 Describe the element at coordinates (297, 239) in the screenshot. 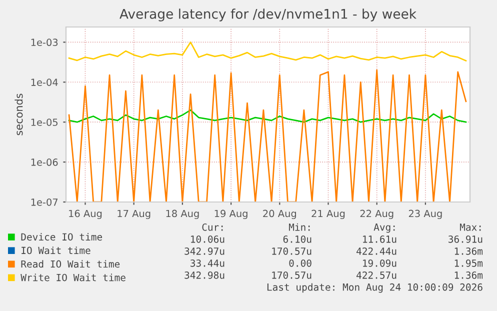

I see `text: 6.10u` at that location.